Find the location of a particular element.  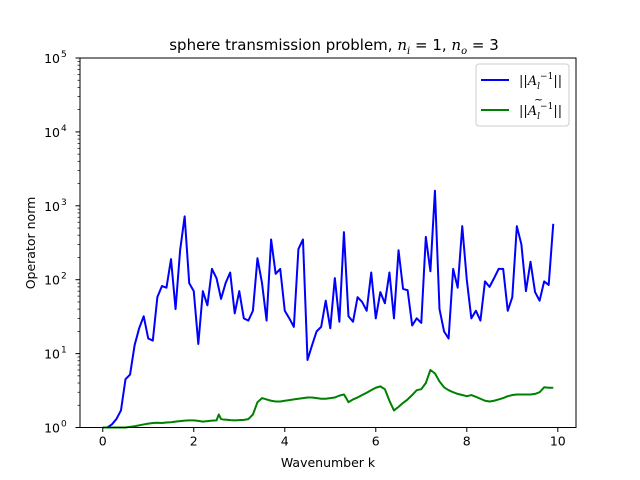

y-tick-label-exponent: 2 is located at coordinates (64, 277).